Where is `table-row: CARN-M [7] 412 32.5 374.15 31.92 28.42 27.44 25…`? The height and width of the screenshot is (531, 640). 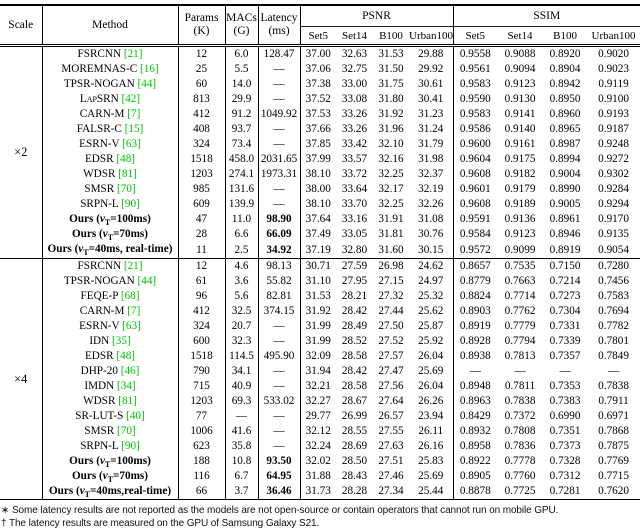 table-row: CARN-M [7] 412 32.5 374.15 31.92 28.42 27.44 25… is located at coordinates (320, 311).